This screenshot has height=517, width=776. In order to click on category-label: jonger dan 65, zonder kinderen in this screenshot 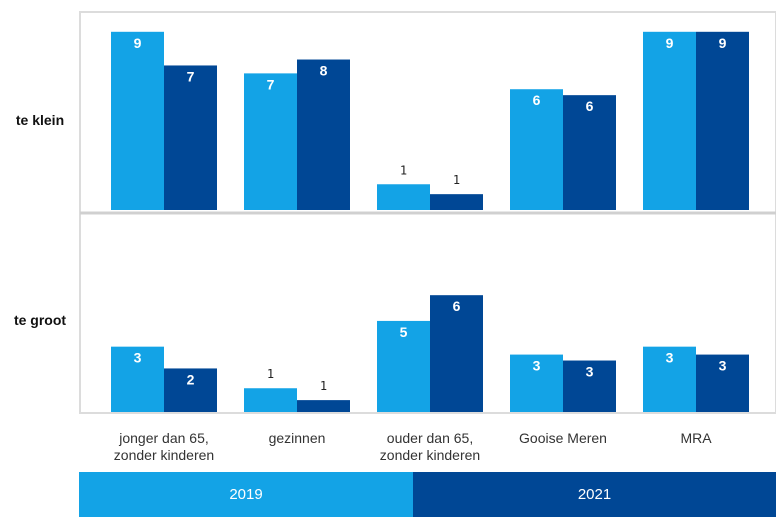, I will do `click(164, 446)`.